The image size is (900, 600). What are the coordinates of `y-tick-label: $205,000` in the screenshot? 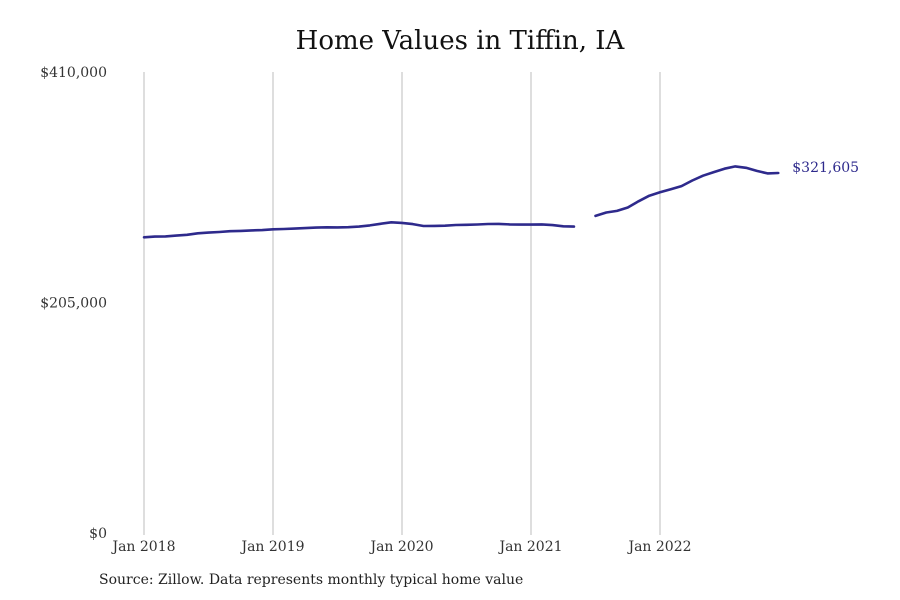 It's located at (73, 304).